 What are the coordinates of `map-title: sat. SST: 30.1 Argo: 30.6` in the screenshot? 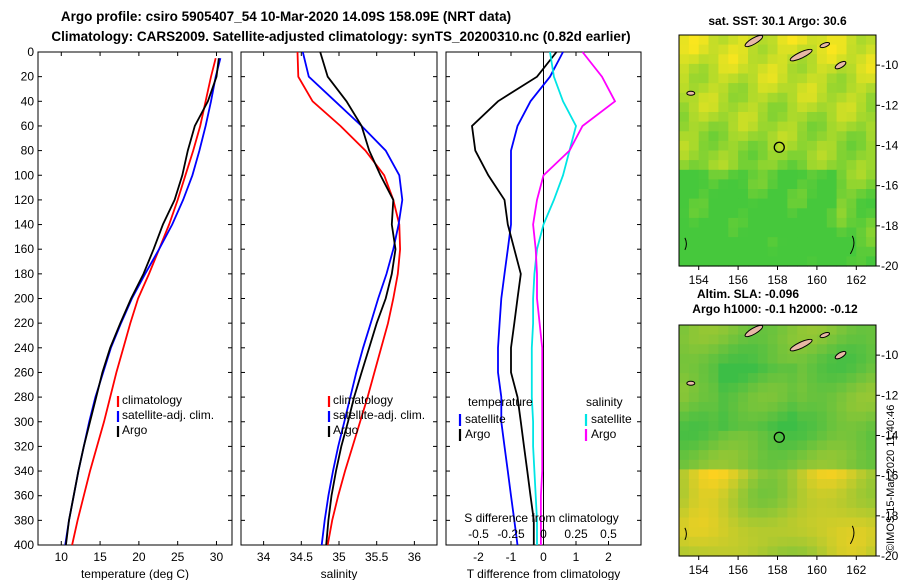 It's located at (777, 21).